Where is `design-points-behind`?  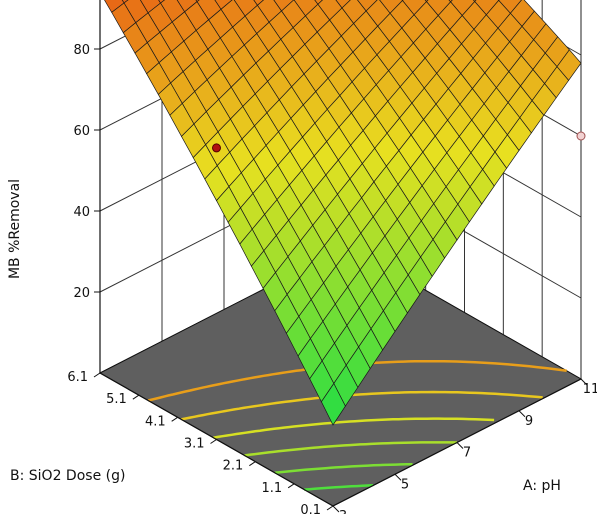
design-points-behind is located at coordinates (581, 136).